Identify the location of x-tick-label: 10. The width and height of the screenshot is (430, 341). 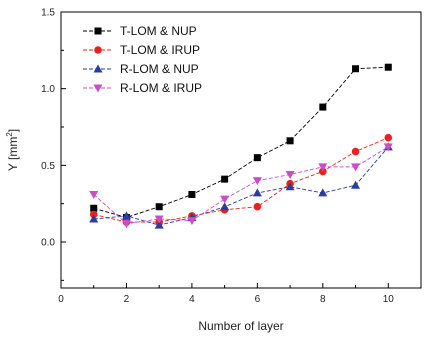
(389, 299).